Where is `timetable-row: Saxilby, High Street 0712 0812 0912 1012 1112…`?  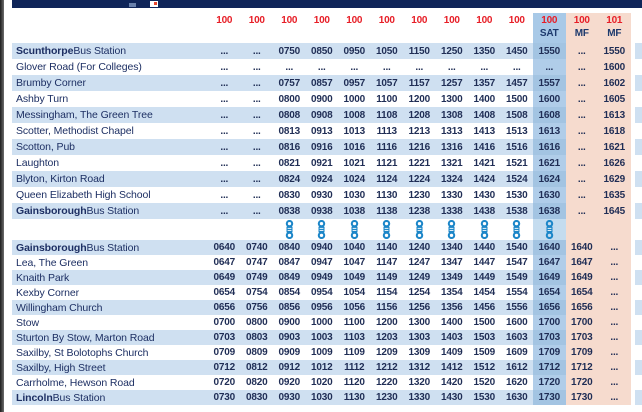 timetable-row: Saxilby, High Street 0712 0812 0912 1012 1112… is located at coordinates (321, 367).